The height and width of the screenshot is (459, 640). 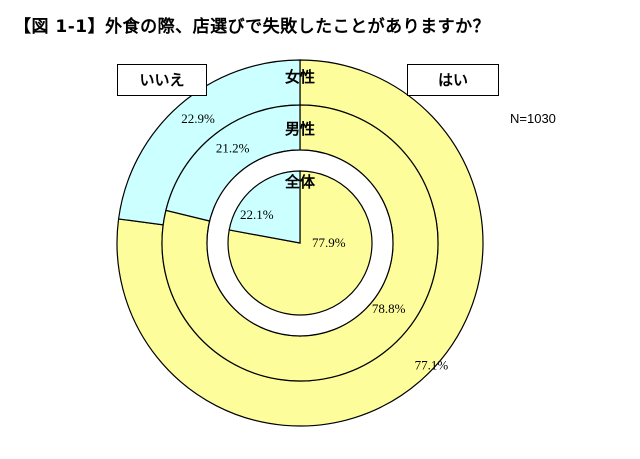 I want to click on ring-2-name: 全体, so click(x=300, y=182).